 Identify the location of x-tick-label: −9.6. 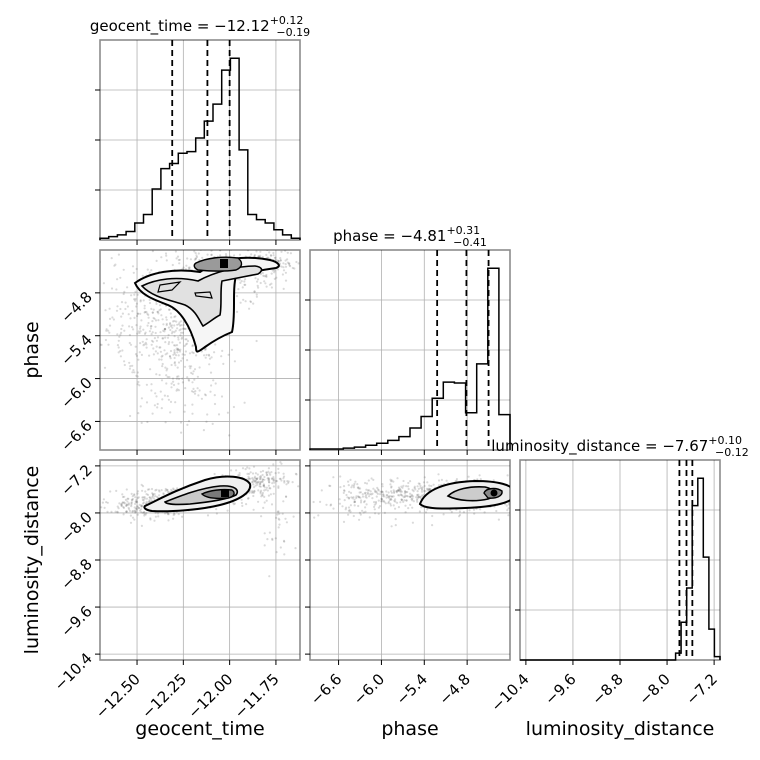
(560, 689).